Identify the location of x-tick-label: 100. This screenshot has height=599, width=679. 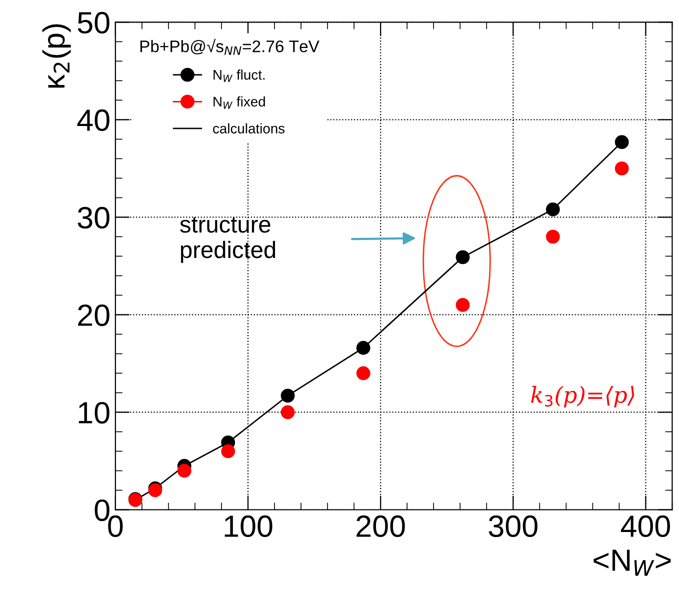
(248, 526).